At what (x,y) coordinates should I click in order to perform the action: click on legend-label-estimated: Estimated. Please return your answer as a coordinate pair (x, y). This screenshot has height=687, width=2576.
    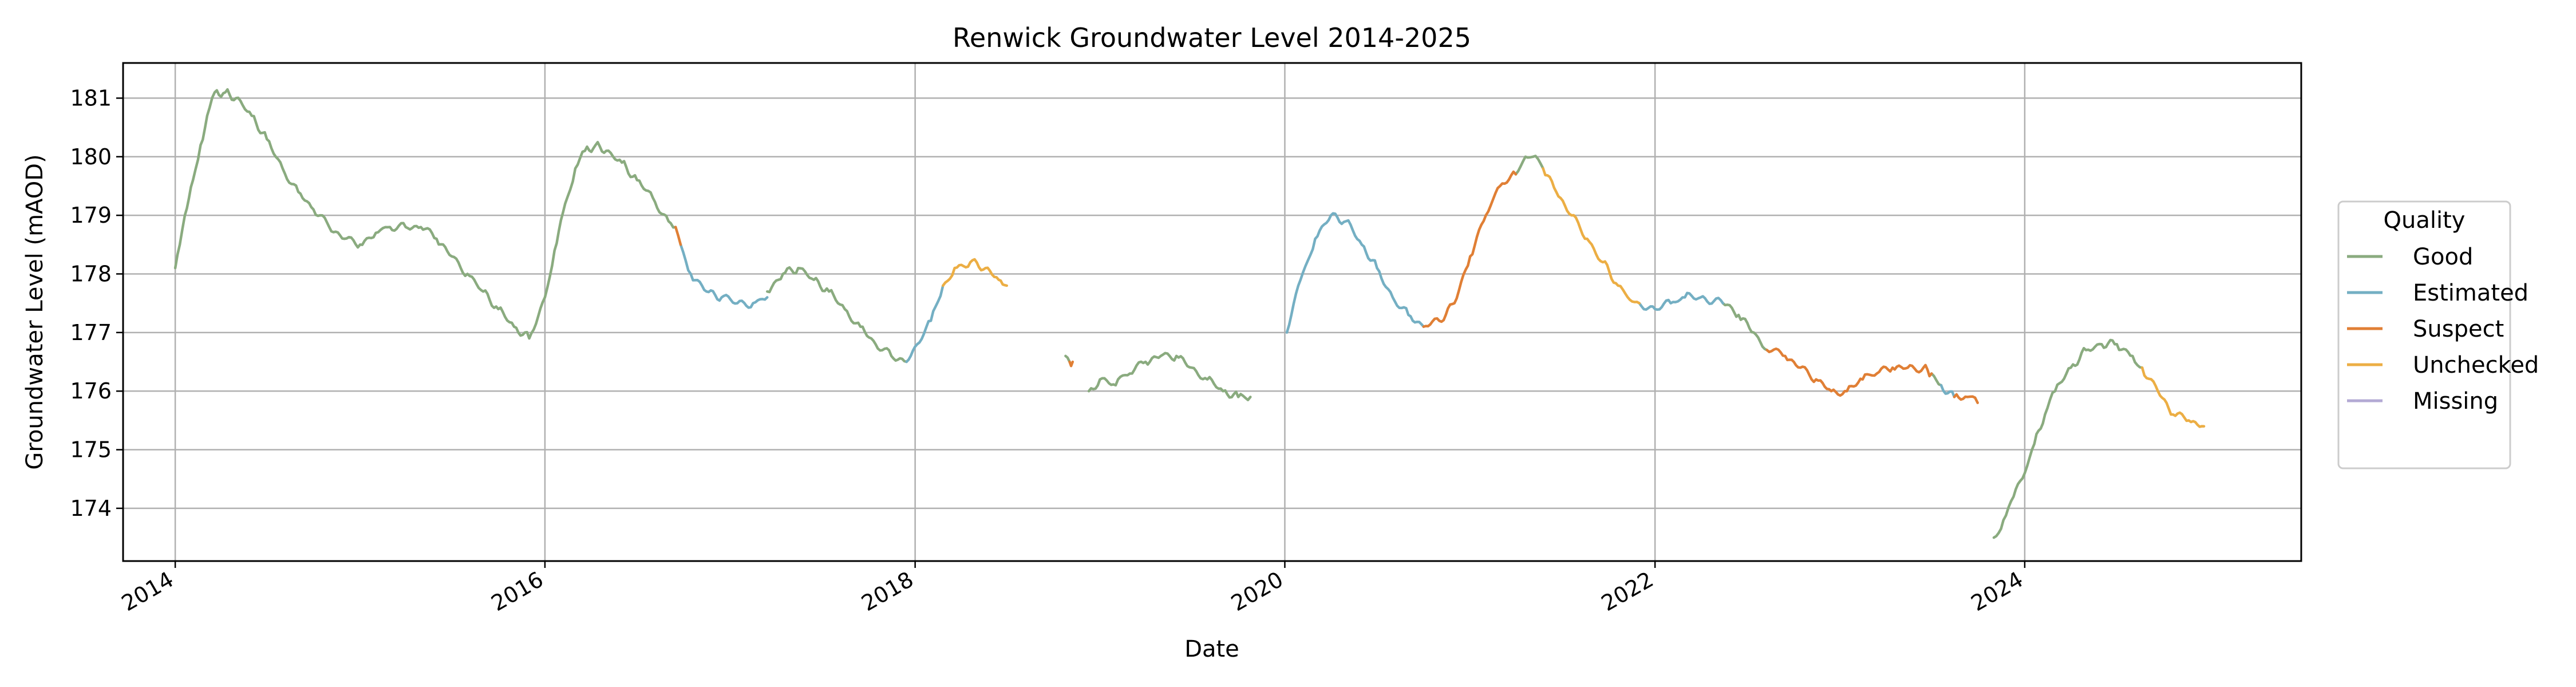
    Looking at the image, I should click on (2470, 293).